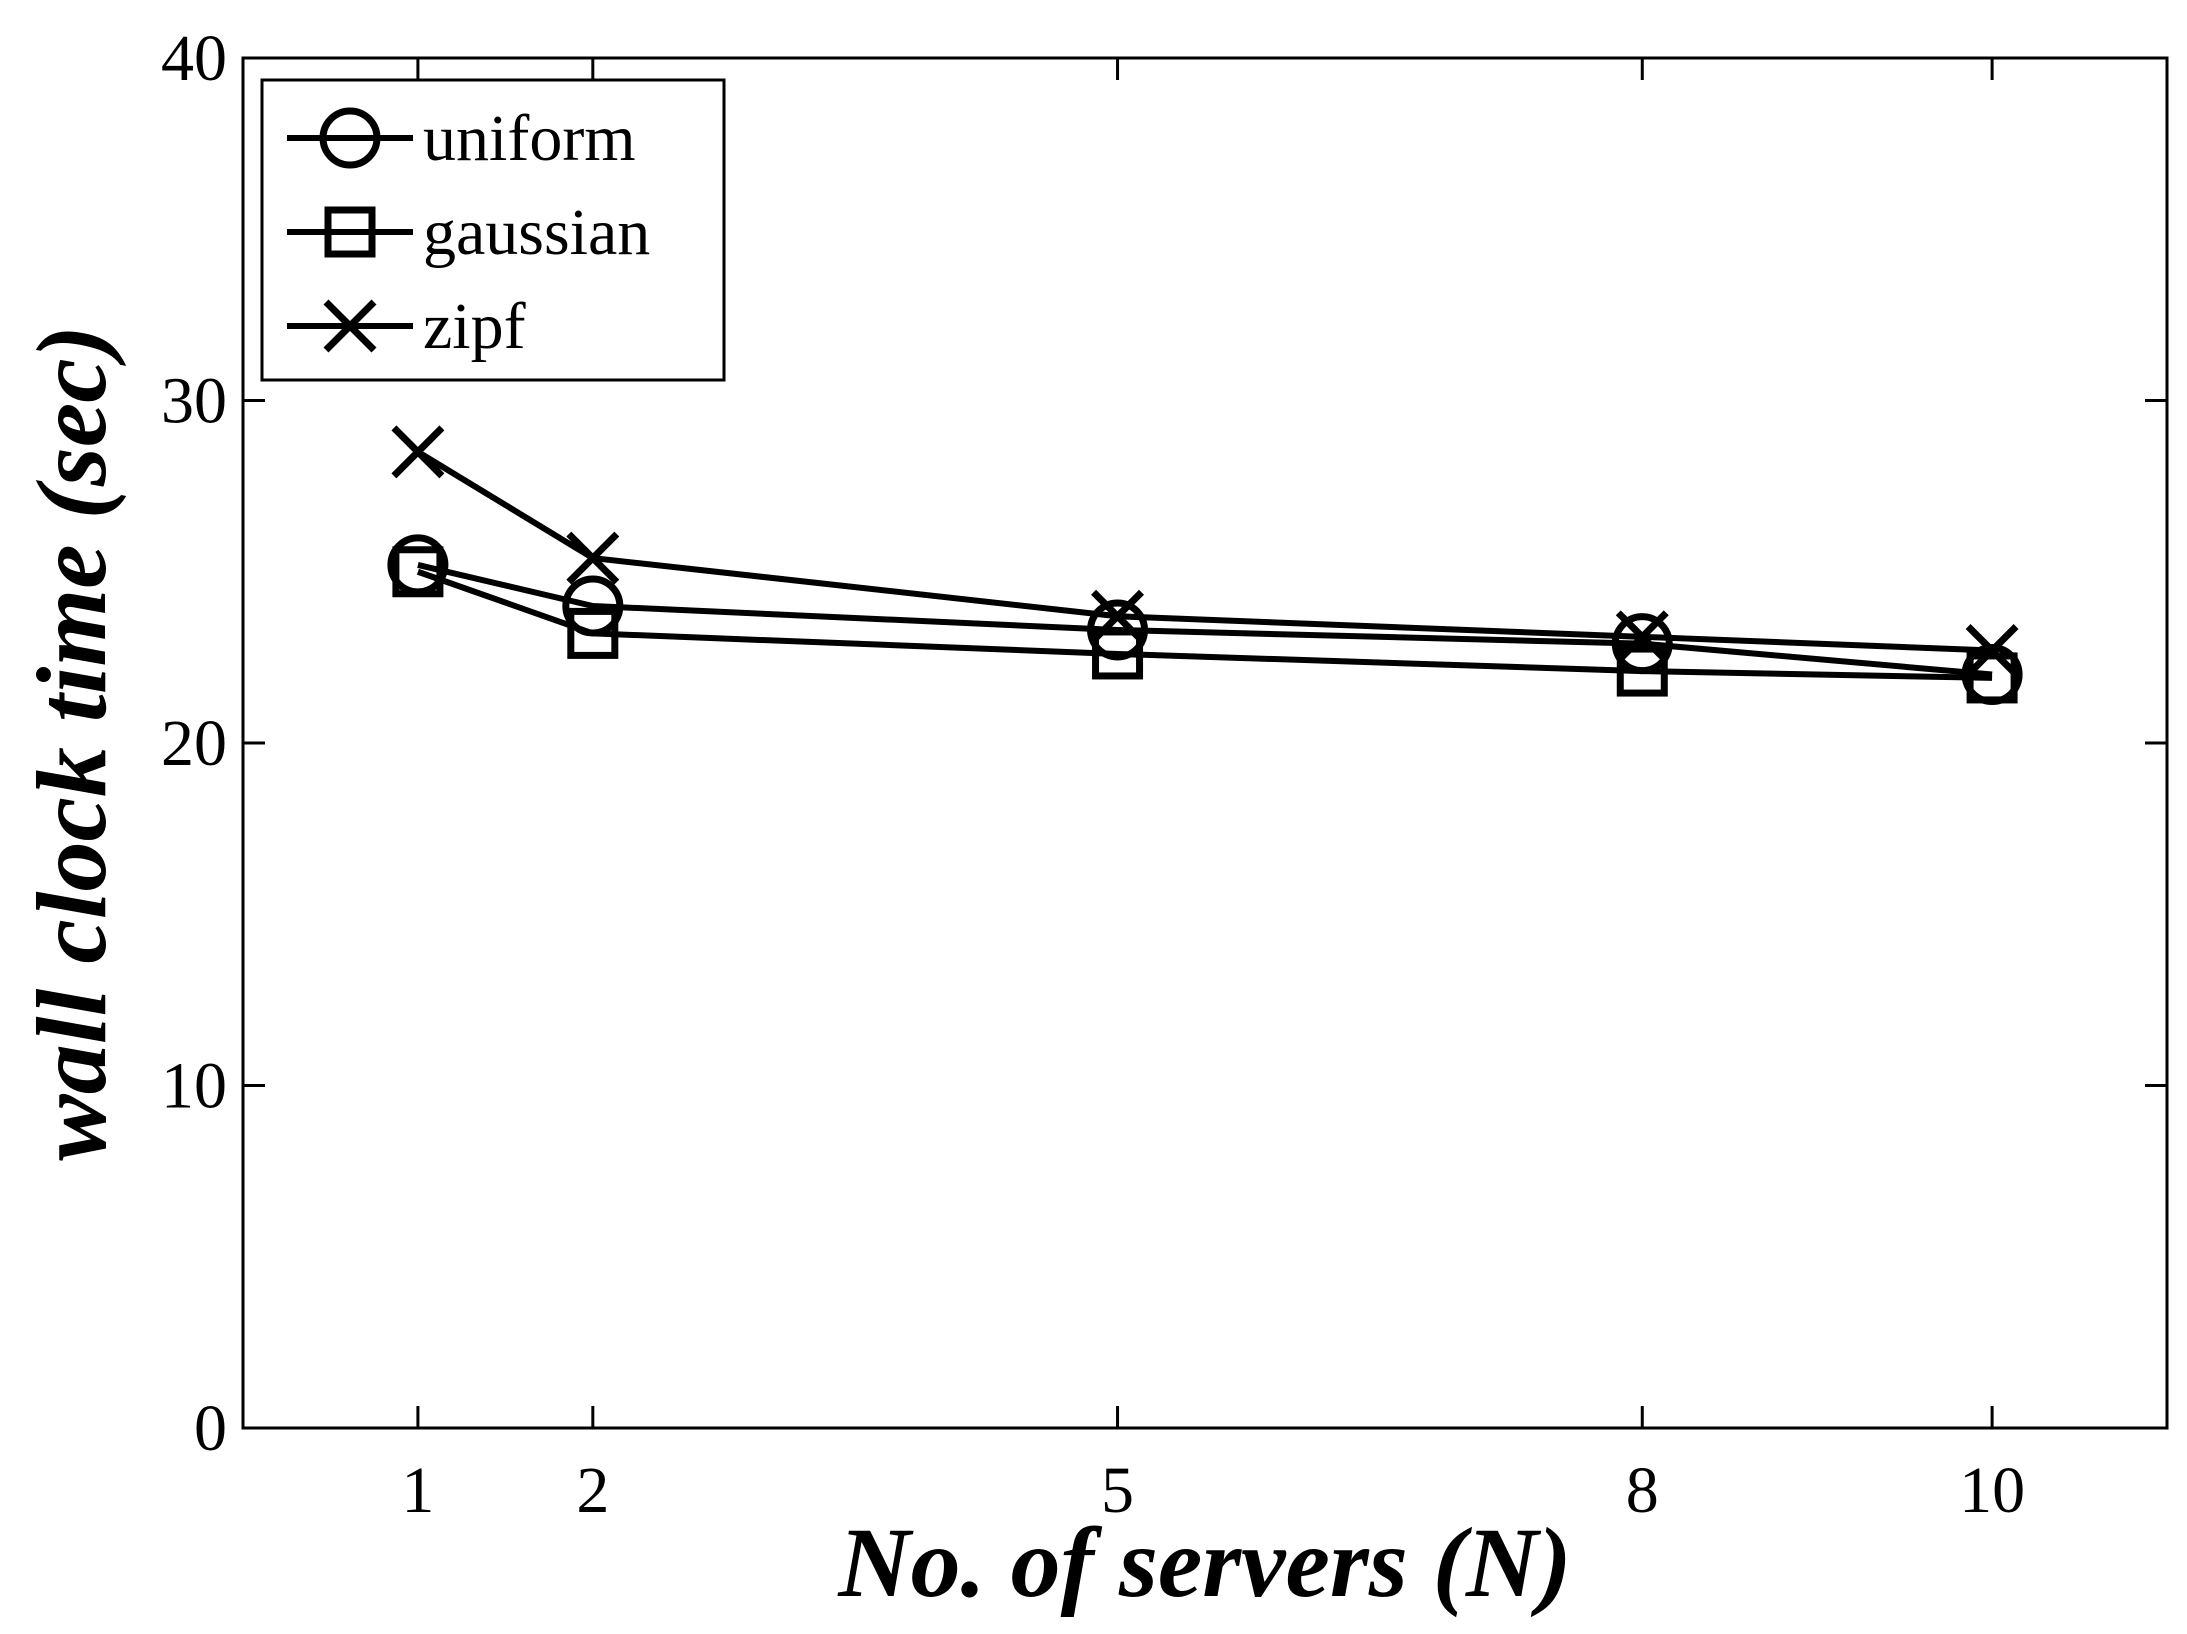 Image resolution: width=2187 pixels, height=1634 pixels. What do you see at coordinates (1204, 1562) in the screenshot?
I see `x-axis-label: No. of servers (N)` at bounding box center [1204, 1562].